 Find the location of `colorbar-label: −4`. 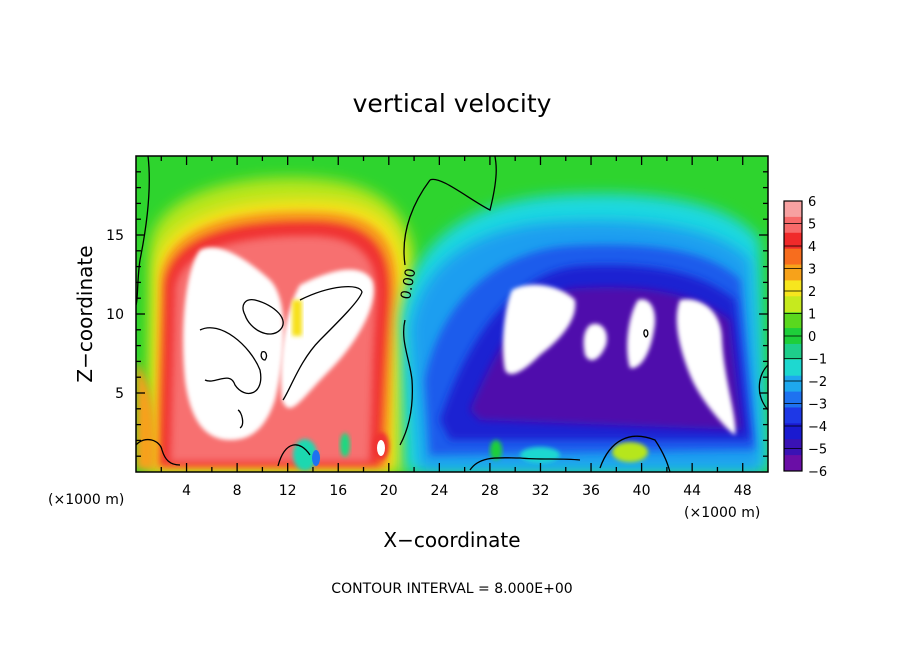

colorbar-label: −4 is located at coordinates (817, 427).